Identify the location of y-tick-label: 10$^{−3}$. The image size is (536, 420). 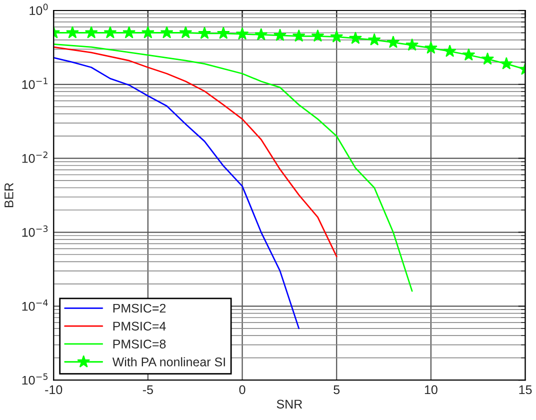
(35, 231).